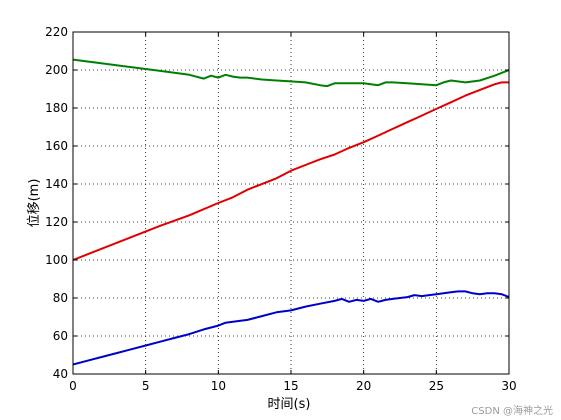 The height and width of the screenshot is (420, 561). I want to click on x-tick-label: 25, so click(436, 386).